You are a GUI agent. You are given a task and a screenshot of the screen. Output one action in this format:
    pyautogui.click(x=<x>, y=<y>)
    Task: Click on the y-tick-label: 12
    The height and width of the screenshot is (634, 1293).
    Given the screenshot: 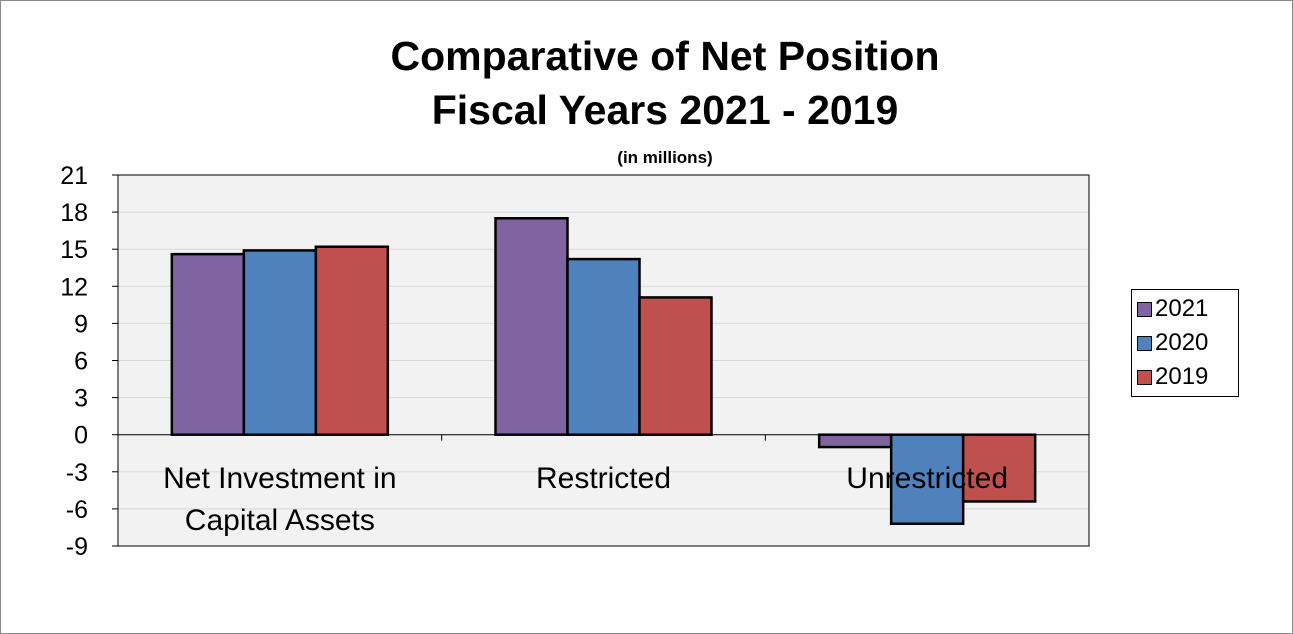 What is the action you would take?
    pyautogui.click(x=74, y=287)
    